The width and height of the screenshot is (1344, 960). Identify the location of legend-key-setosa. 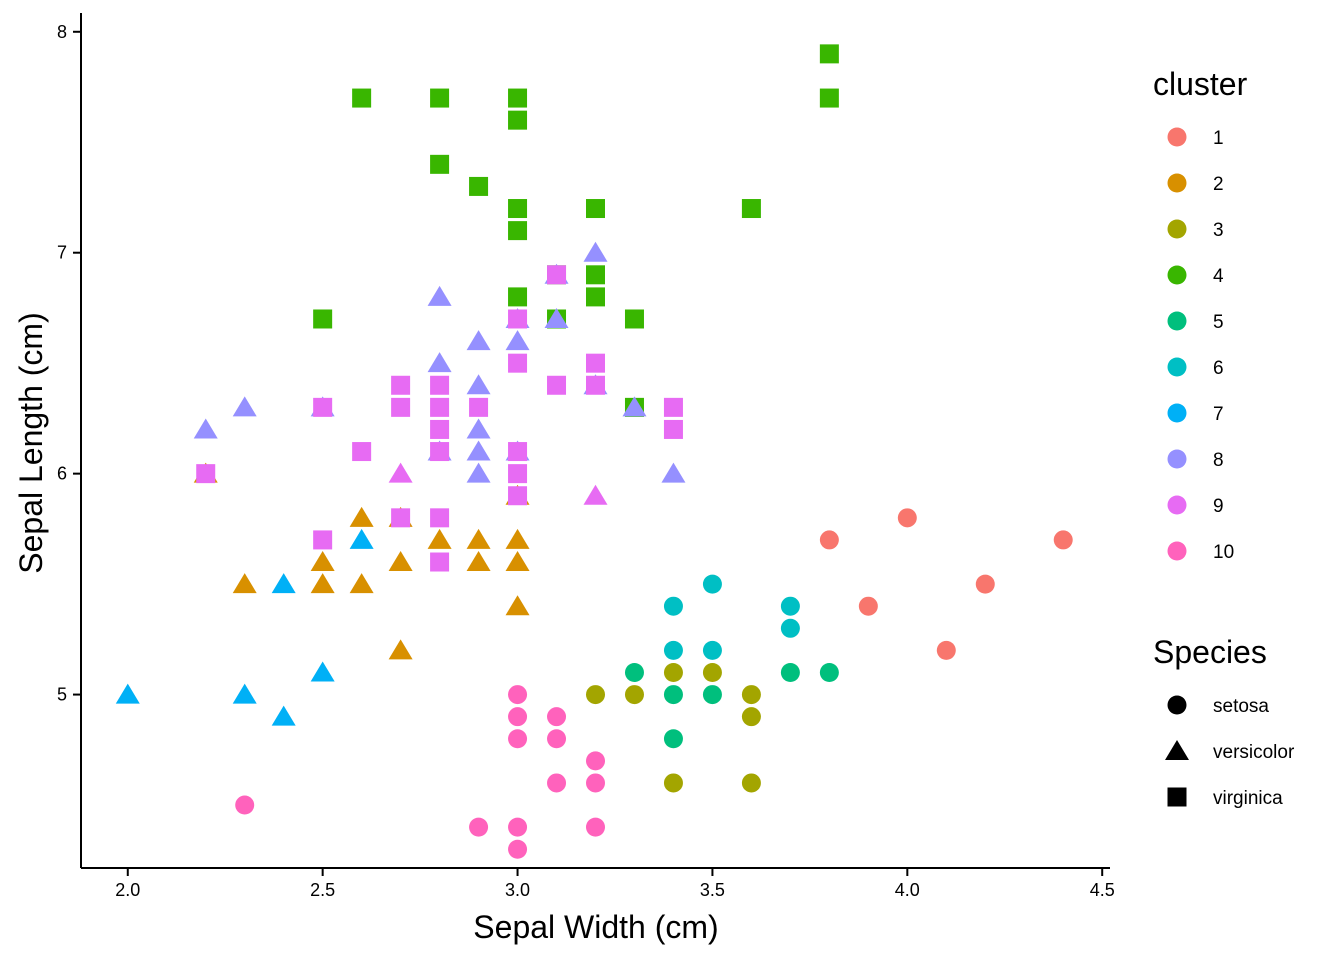
(1177, 705).